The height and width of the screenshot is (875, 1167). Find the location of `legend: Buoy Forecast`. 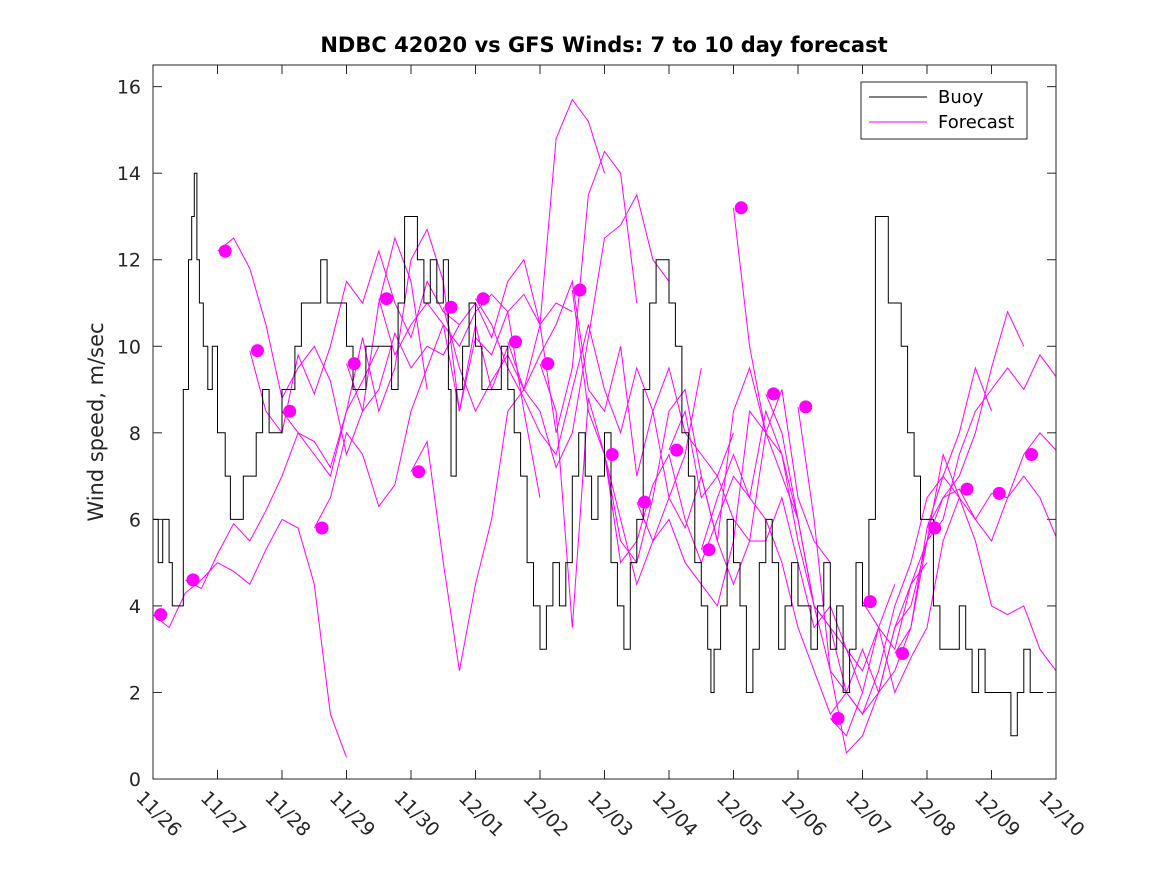

legend: Buoy Forecast is located at coordinates (944, 110).